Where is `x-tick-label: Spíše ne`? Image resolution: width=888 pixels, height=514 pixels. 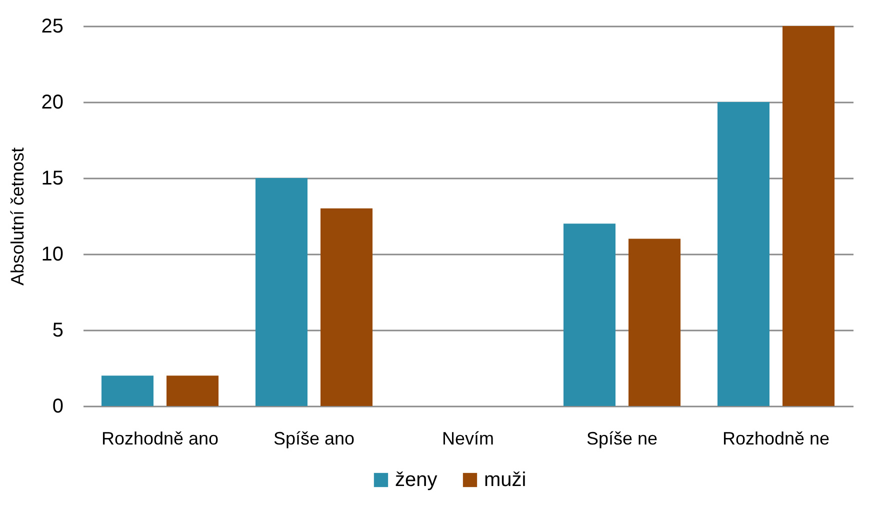 x-tick-label: Spíše ne is located at coordinates (622, 438).